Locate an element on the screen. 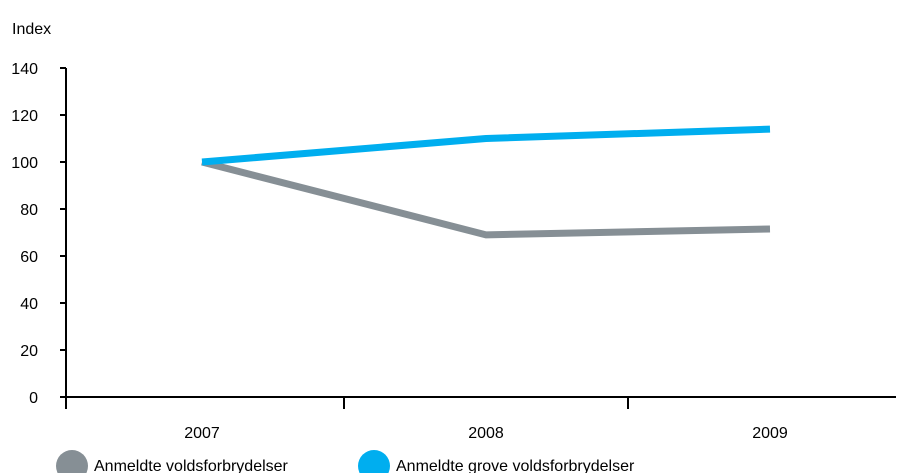 This screenshot has width=904, height=473. y-tick-label: 20 is located at coordinates (29, 351).